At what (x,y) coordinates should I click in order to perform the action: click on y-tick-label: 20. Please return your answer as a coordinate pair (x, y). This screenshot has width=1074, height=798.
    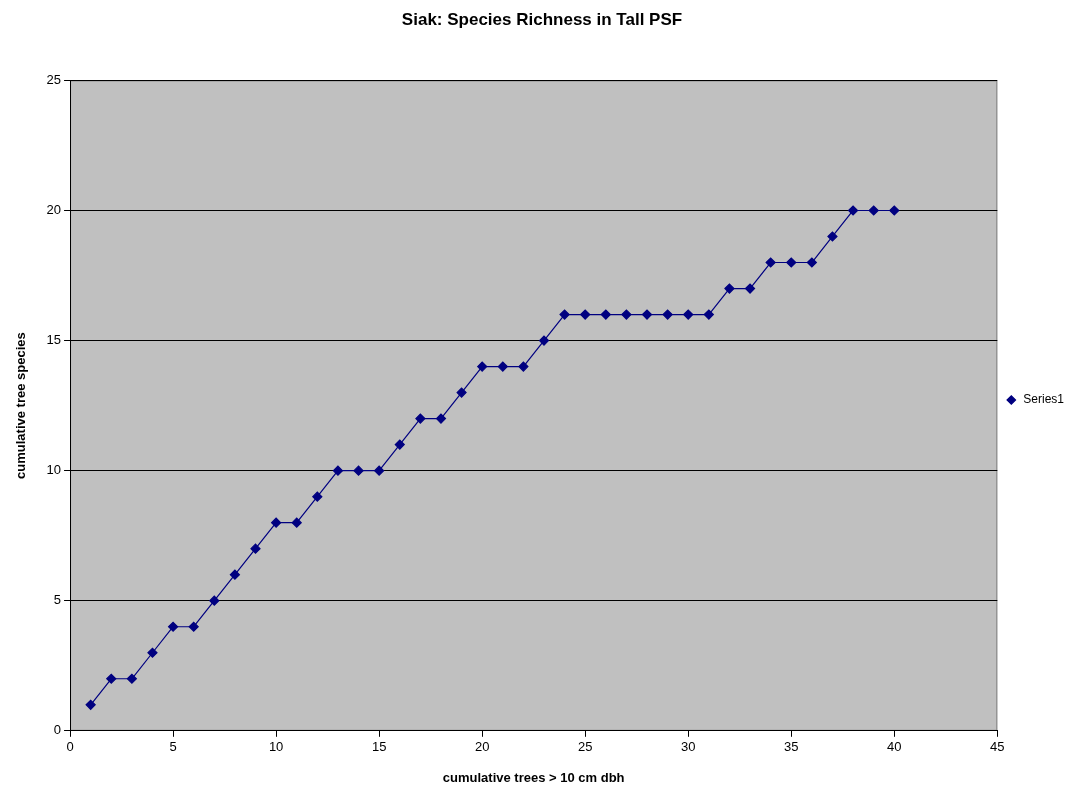
    Looking at the image, I should click on (54, 210).